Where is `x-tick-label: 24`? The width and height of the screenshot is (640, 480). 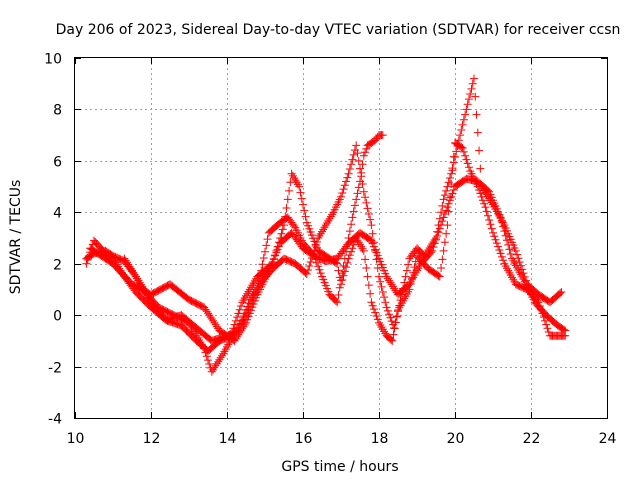 x-tick-label: 24 is located at coordinates (608, 439).